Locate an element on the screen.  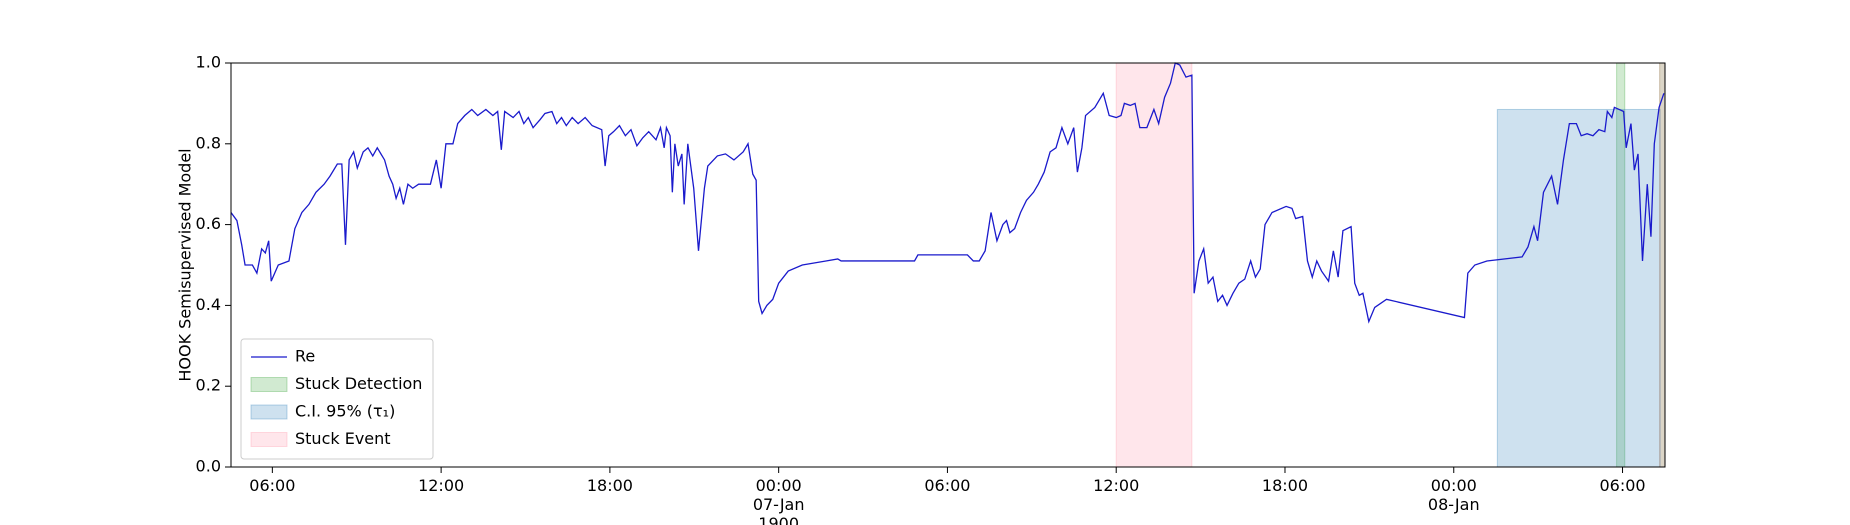
y-tick-label: 0.4 is located at coordinates (208, 304).